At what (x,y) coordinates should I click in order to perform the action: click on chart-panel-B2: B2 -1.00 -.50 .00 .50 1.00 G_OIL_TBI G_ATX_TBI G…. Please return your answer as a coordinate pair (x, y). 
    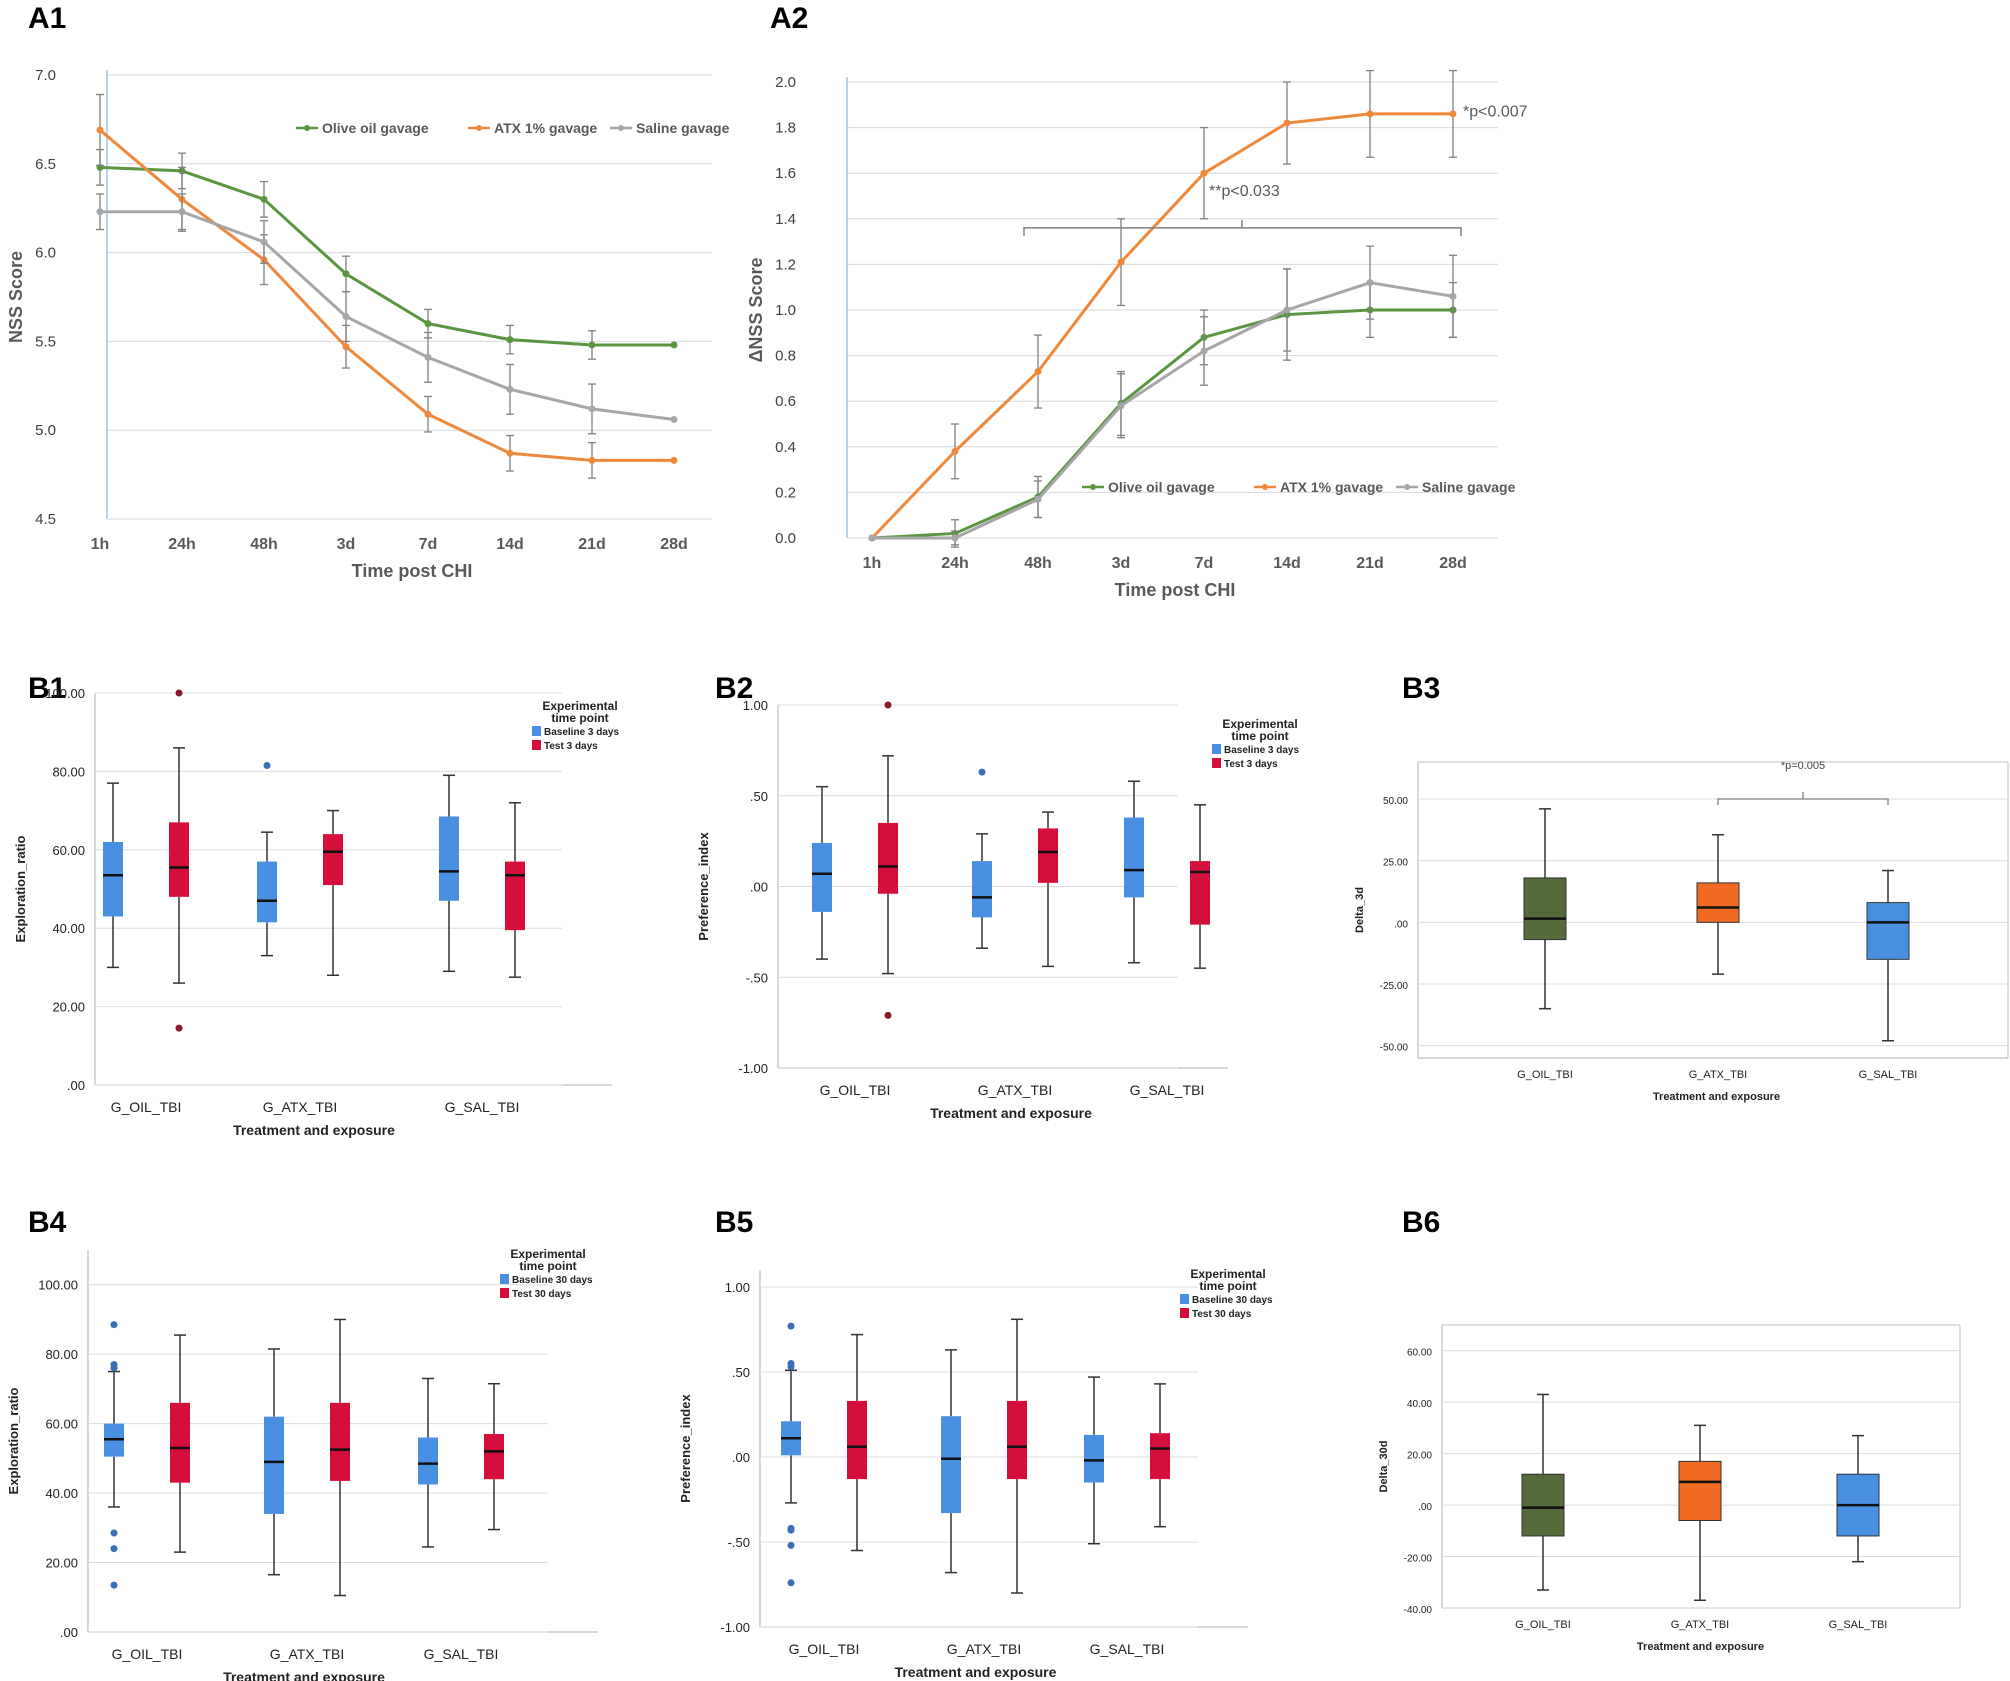
    Looking at the image, I should click on (997, 896).